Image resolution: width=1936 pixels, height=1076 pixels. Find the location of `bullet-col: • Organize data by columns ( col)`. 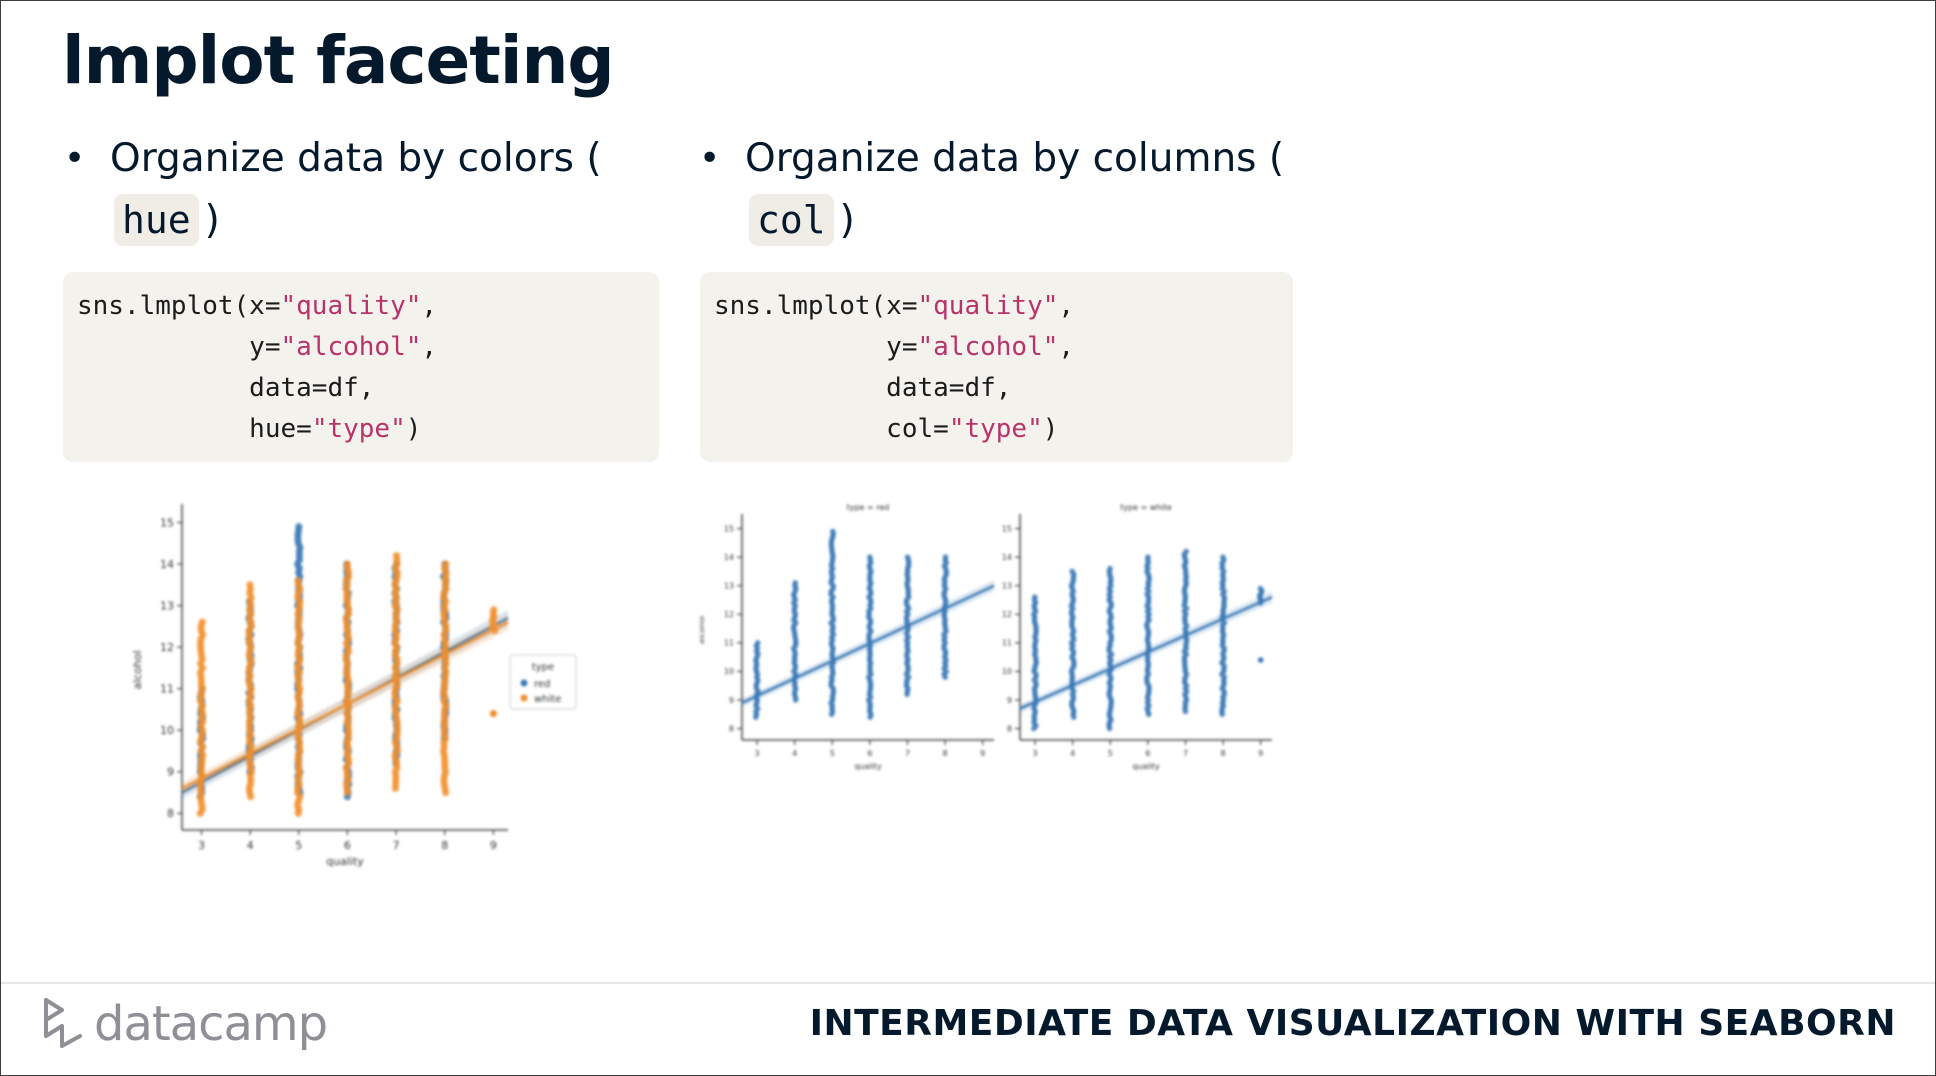

bullet-col: • Organize data by columns ( col) is located at coordinates (1002, 190).